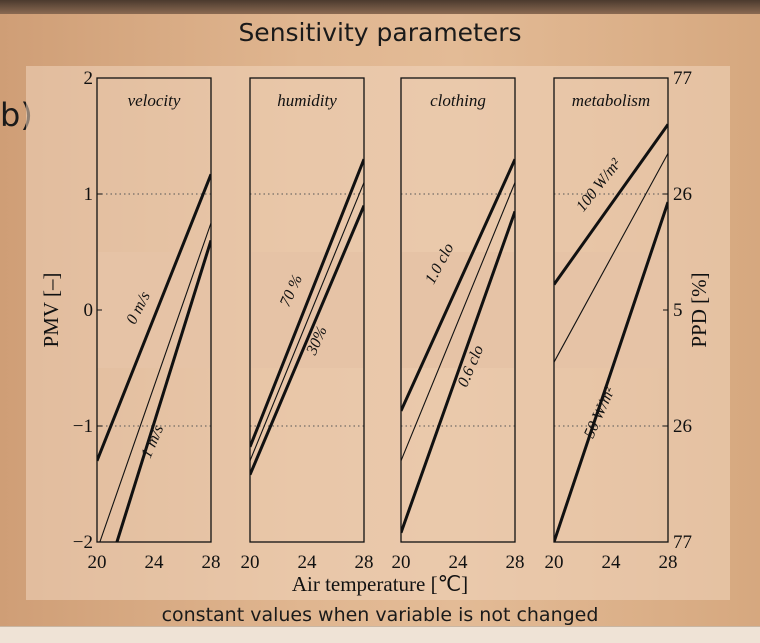  What do you see at coordinates (699, 309) in the screenshot?
I see `right-axis-label: PPD [%]` at bounding box center [699, 309].